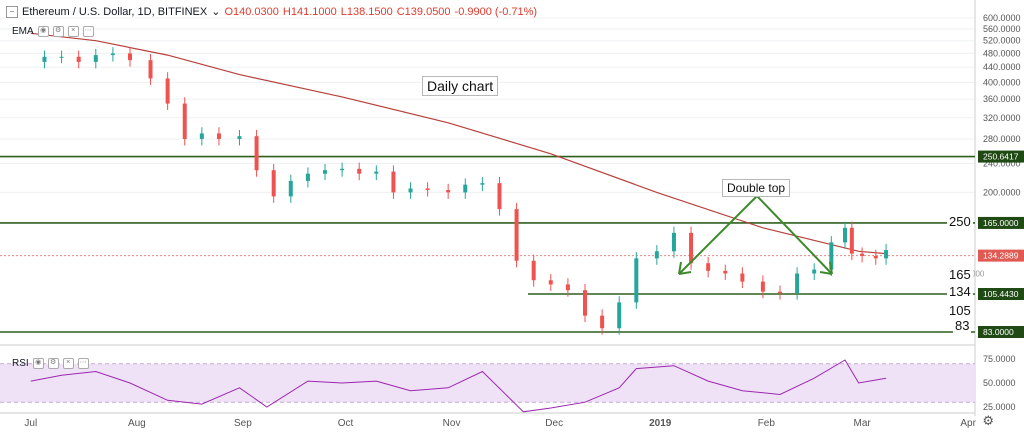 This screenshot has height=432, width=1024. What do you see at coordinates (1002, 41) in the screenshot?
I see `price-tick-label: 520.0000` at bounding box center [1002, 41].